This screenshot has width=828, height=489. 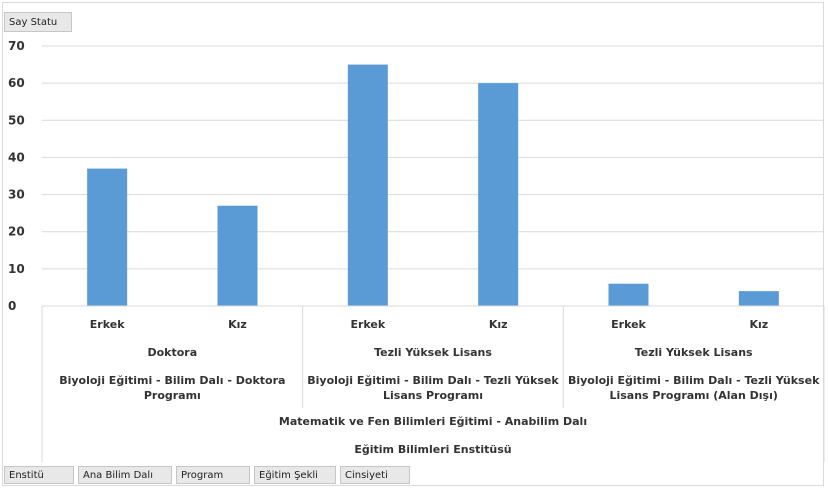 What do you see at coordinates (433, 395) in the screenshot?
I see `x-program-label: Lisans Programı` at bounding box center [433, 395].